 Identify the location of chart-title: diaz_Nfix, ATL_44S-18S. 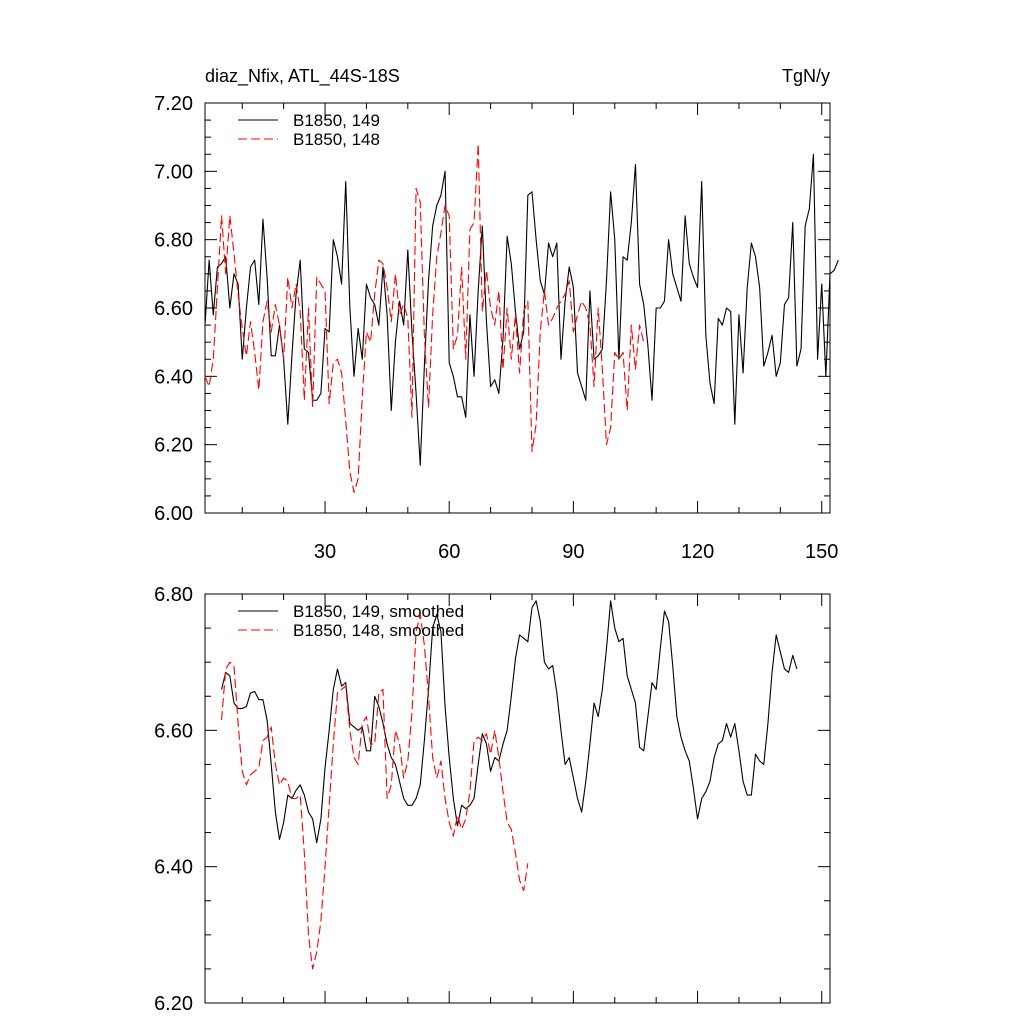
(302, 76).